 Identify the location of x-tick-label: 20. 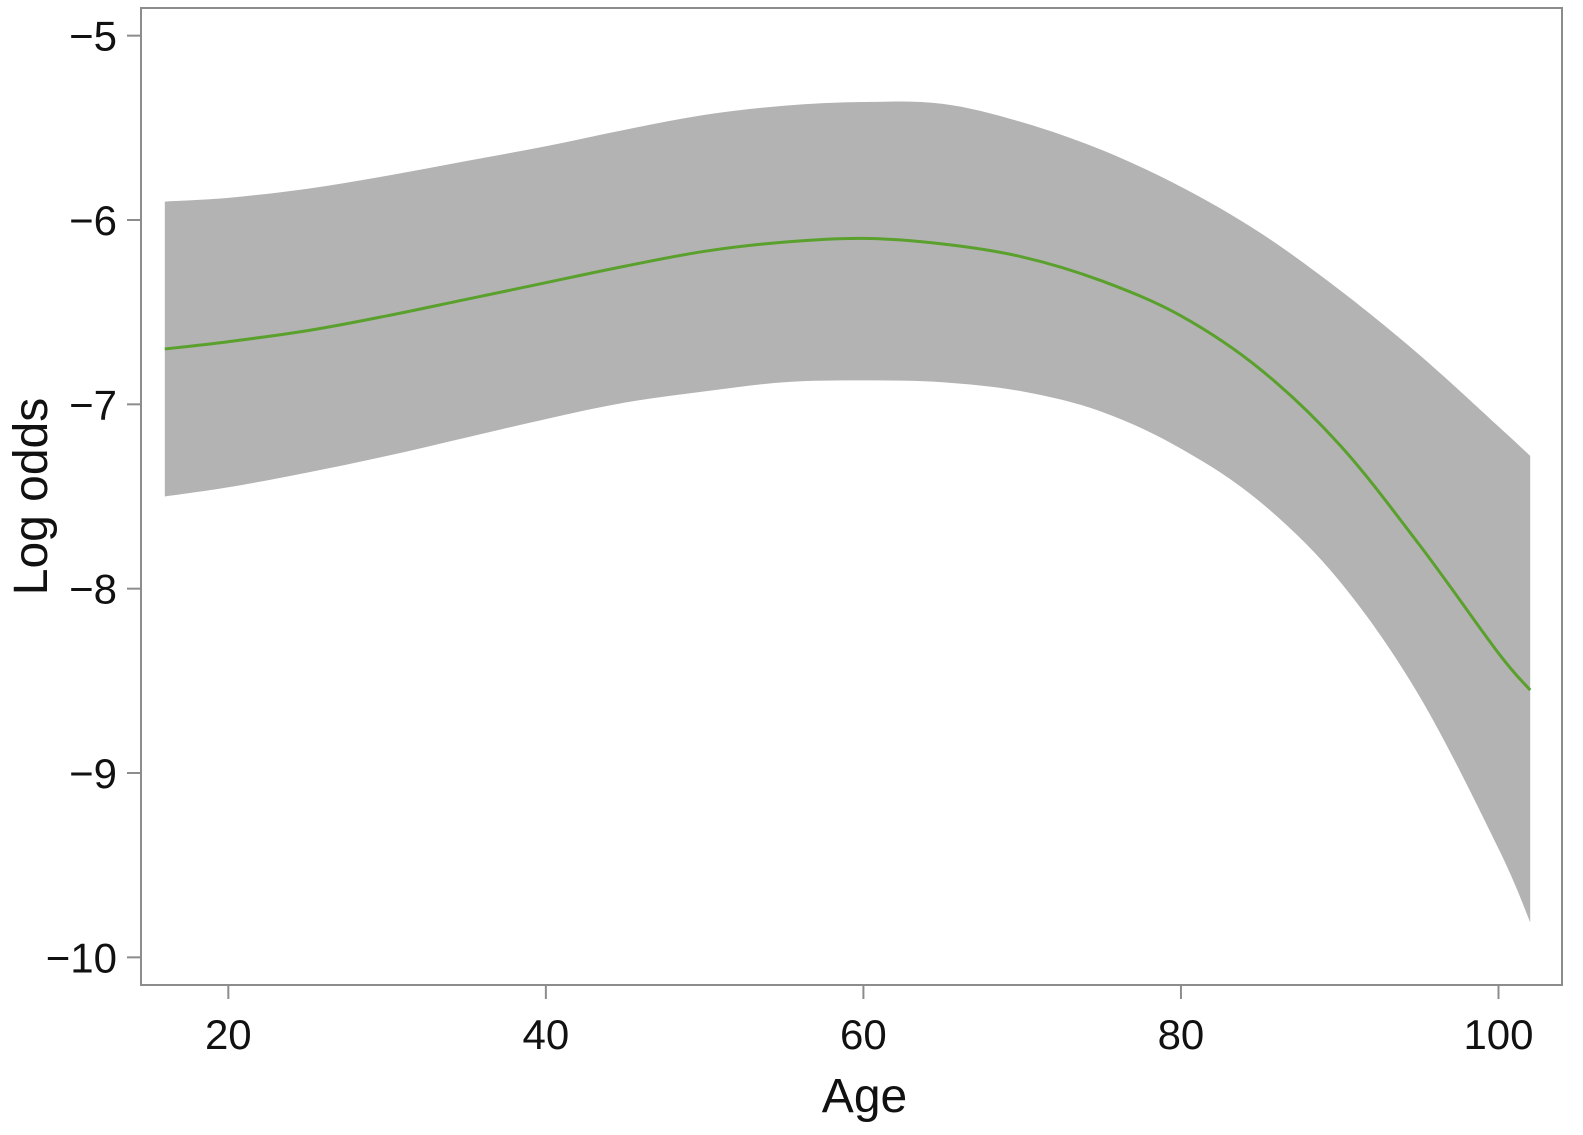
(228, 1034).